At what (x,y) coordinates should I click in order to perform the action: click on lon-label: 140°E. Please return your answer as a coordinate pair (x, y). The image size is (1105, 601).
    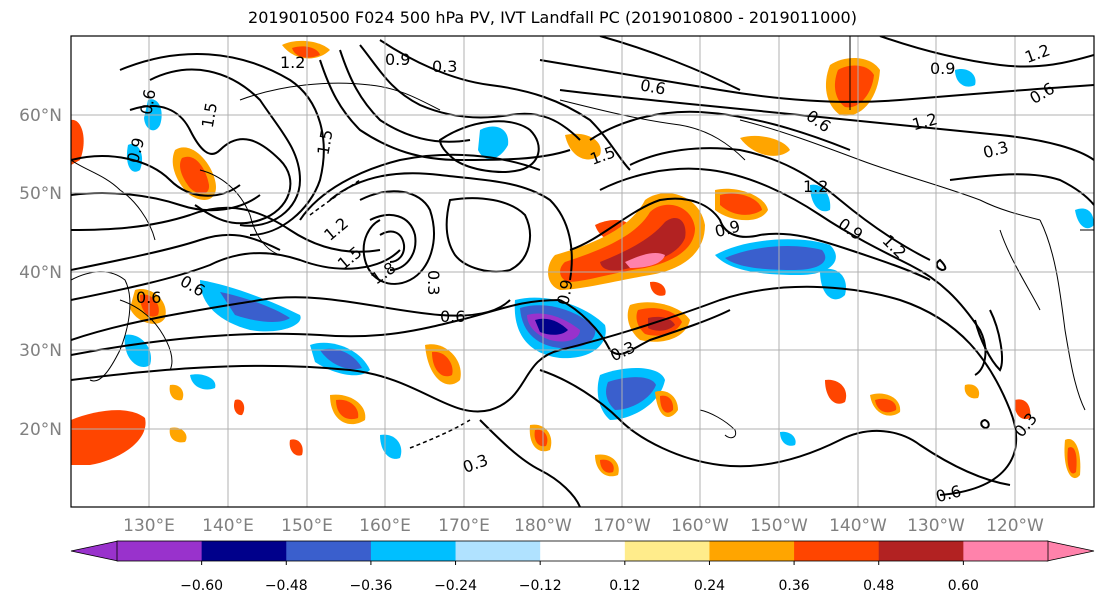
    Looking at the image, I should click on (228, 526).